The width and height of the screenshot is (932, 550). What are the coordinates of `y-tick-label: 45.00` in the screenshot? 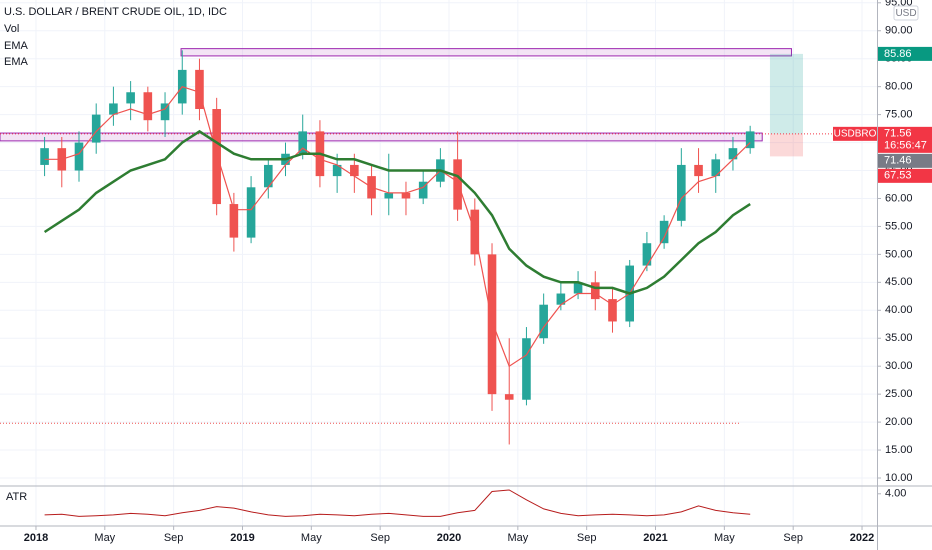 It's located at (899, 282).